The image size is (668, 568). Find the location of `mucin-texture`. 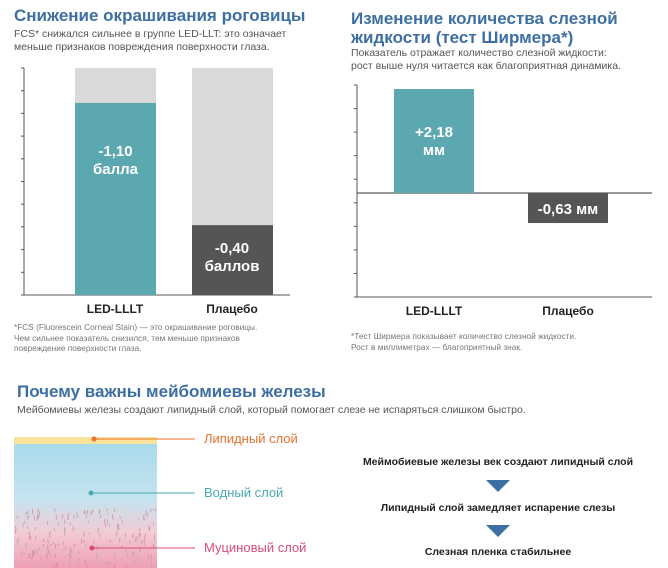

mucin-texture is located at coordinates (85, 537).